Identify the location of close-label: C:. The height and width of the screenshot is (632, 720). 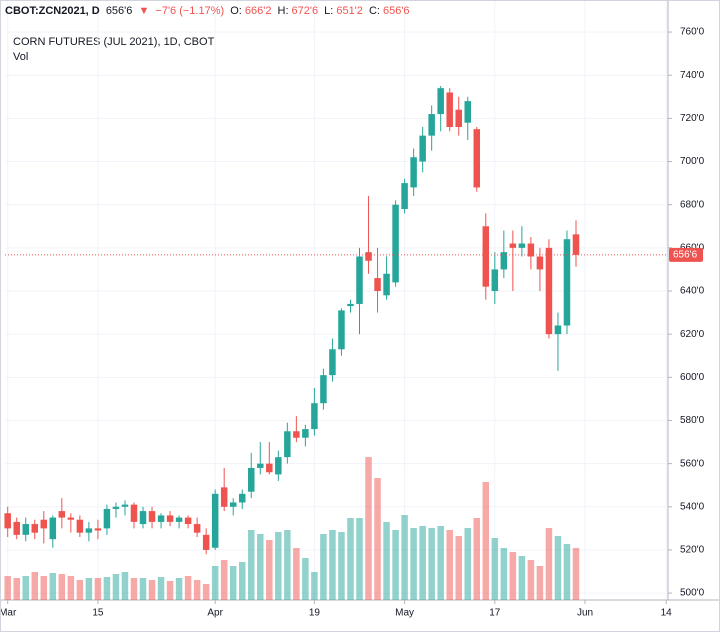
(374, 11).